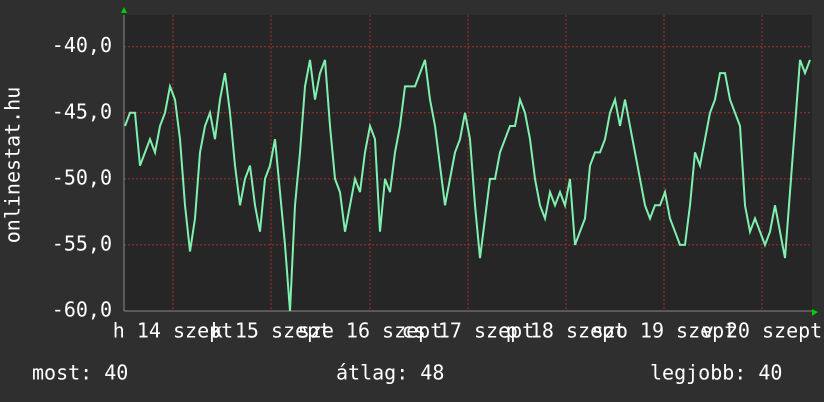 The height and width of the screenshot is (402, 824). What do you see at coordinates (82, 310) in the screenshot?
I see `y-tick-label: -60,0` at bounding box center [82, 310].